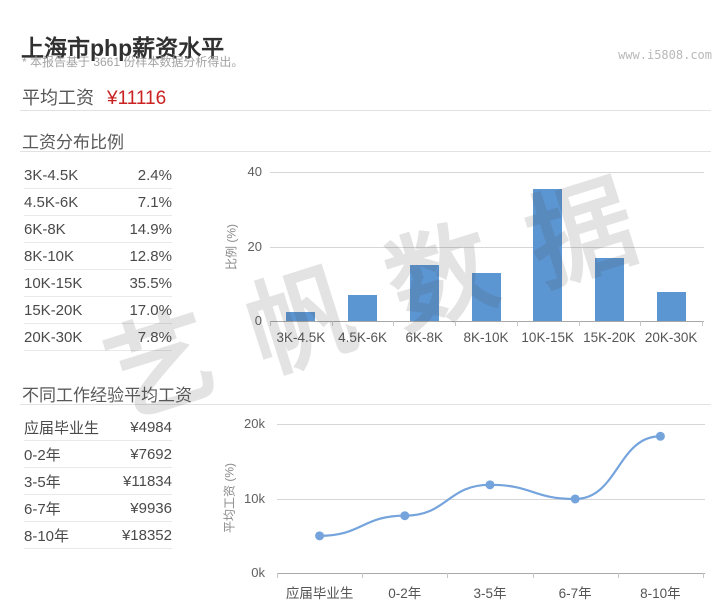 Image resolution: width=718 pixels, height=614 pixels. What do you see at coordinates (254, 498) in the screenshot?
I see `line-chart-y-tick: 10k` at bounding box center [254, 498].